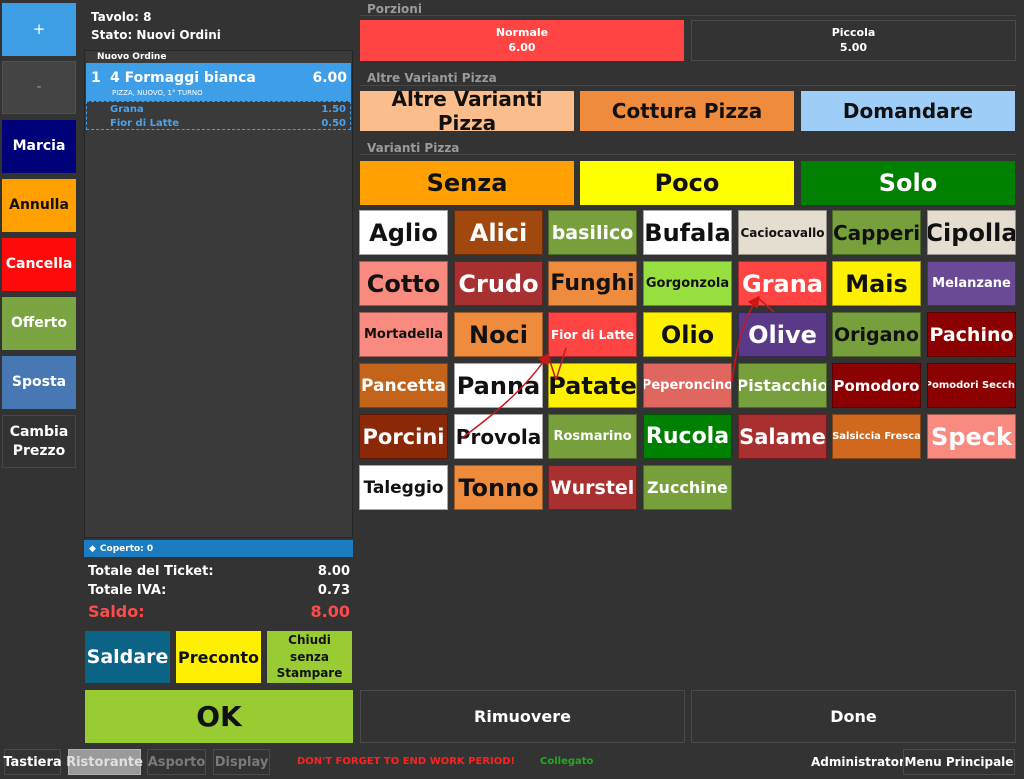 Image resolution: width=1024 pixels, height=779 pixels. I want to click on mode-poco-button: Poco, so click(687, 183).